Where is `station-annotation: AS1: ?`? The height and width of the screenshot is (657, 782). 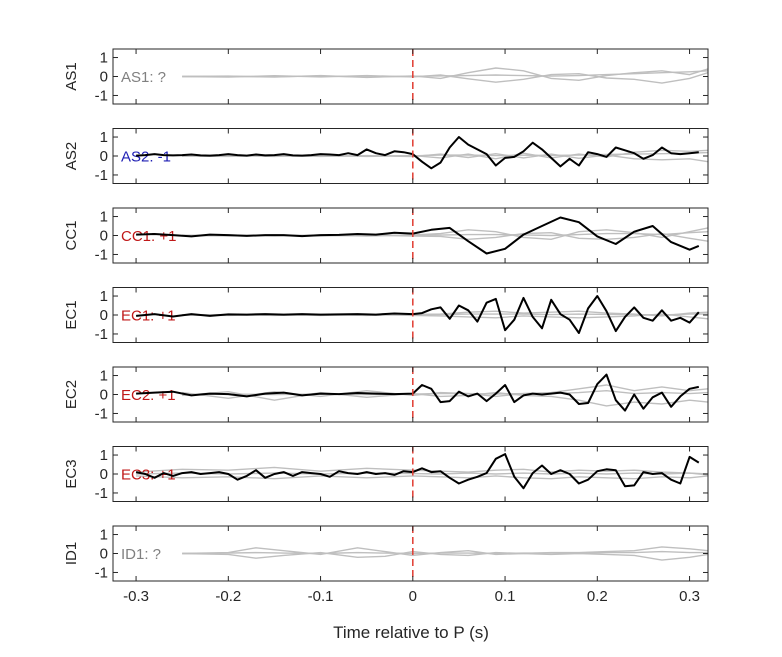
station-annotation: AS1: ? is located at coordinates (143, 77).